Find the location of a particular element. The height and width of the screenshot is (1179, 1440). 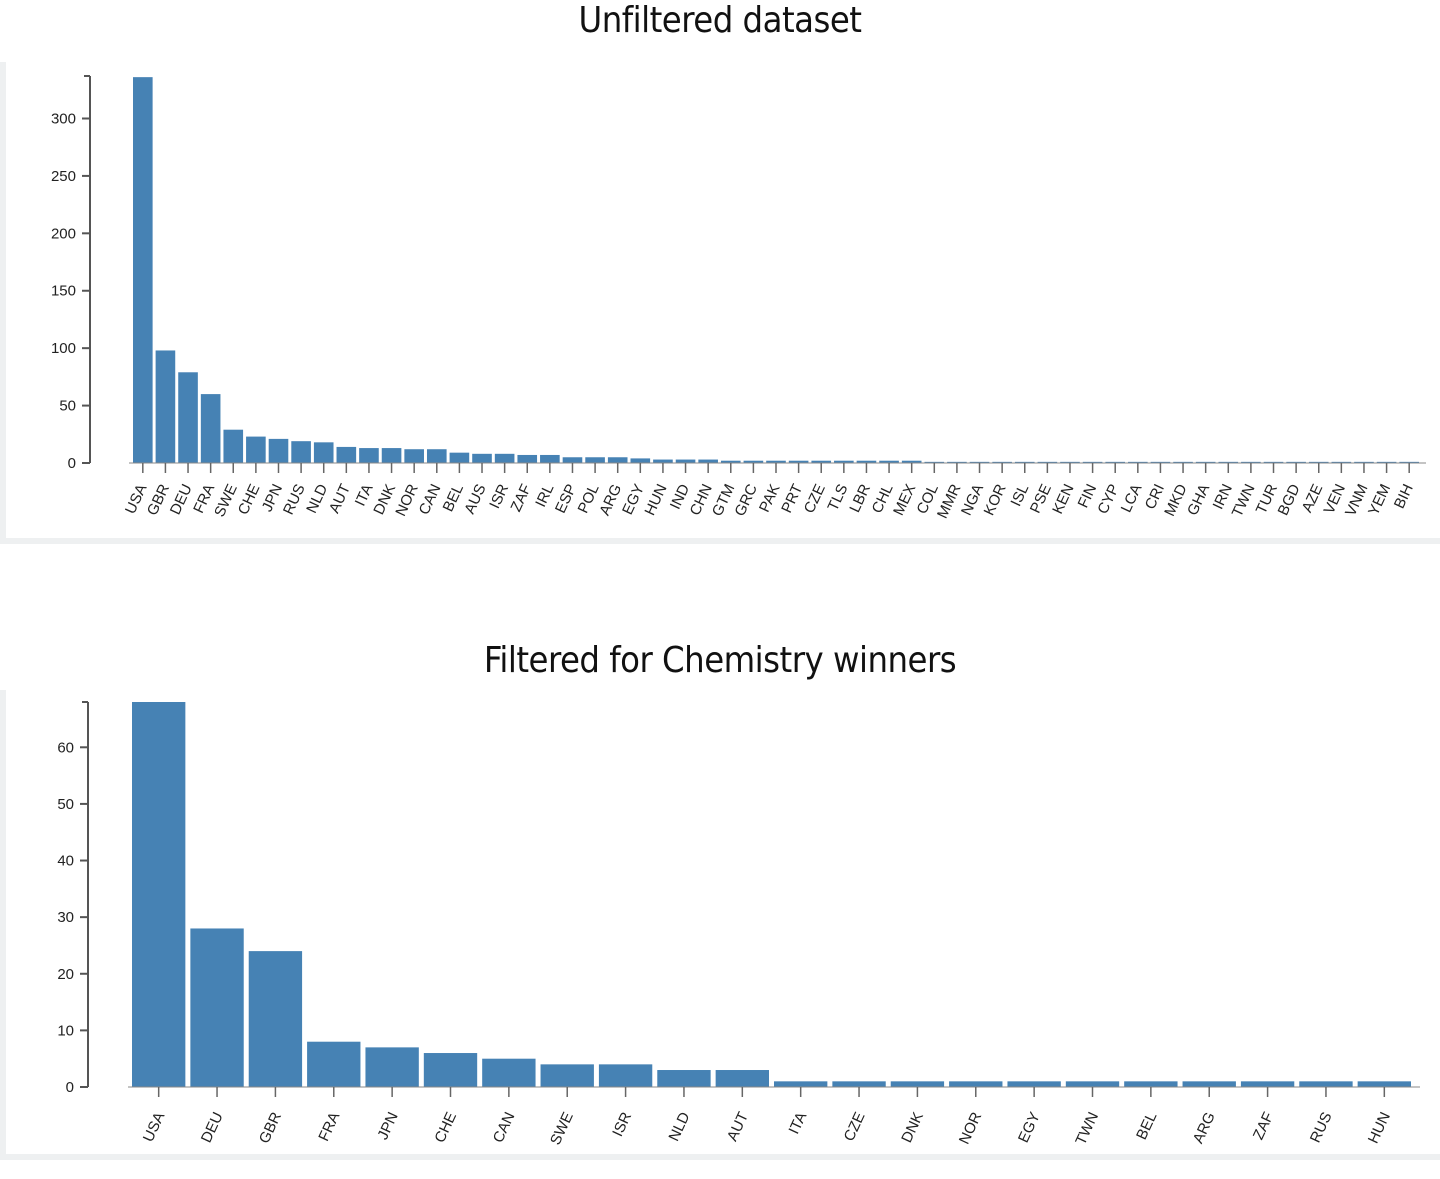

chemistry-bar-che is located at coordinates (450, 1070).